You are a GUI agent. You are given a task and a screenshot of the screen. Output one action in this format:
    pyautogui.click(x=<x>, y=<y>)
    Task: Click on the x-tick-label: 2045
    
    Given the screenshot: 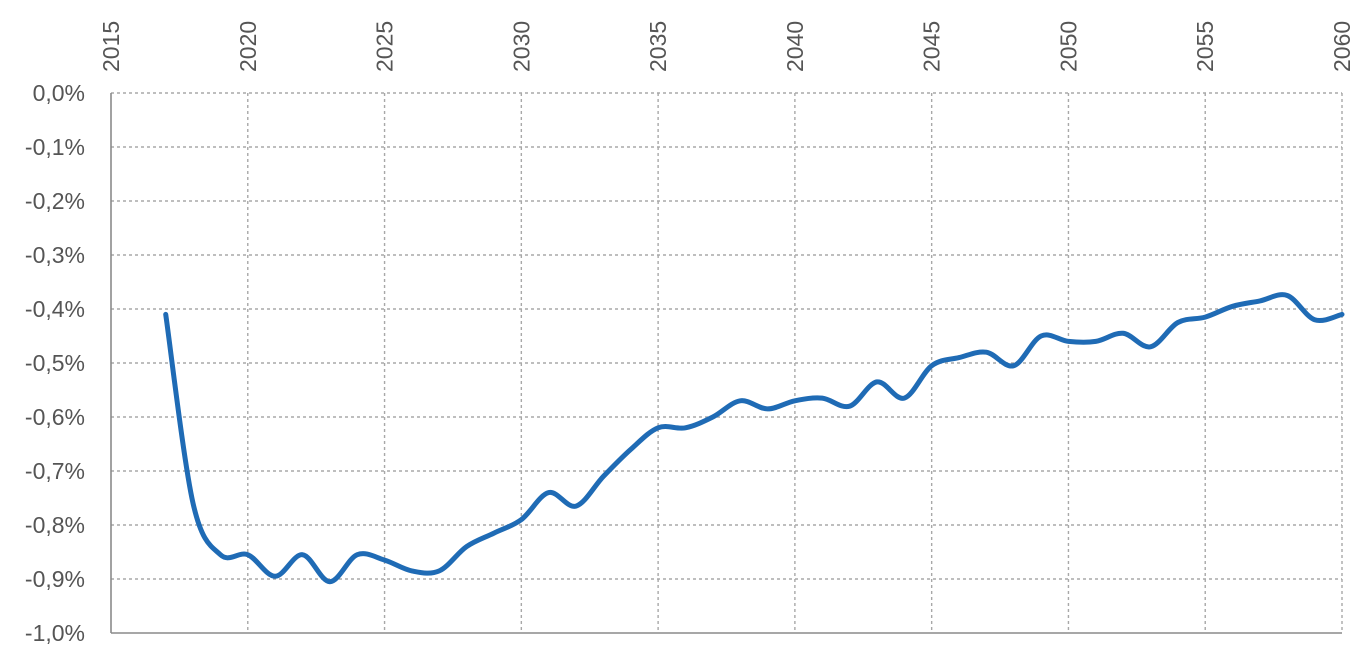 What is the action you would take?
    pyautogui.click(x=932, y=46)
    